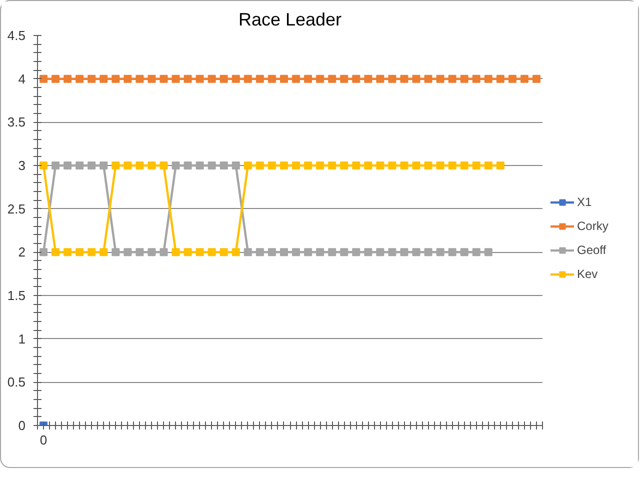 The image size is (640, 480). I want to click on y-tick-label: 0, so click(22, 425).